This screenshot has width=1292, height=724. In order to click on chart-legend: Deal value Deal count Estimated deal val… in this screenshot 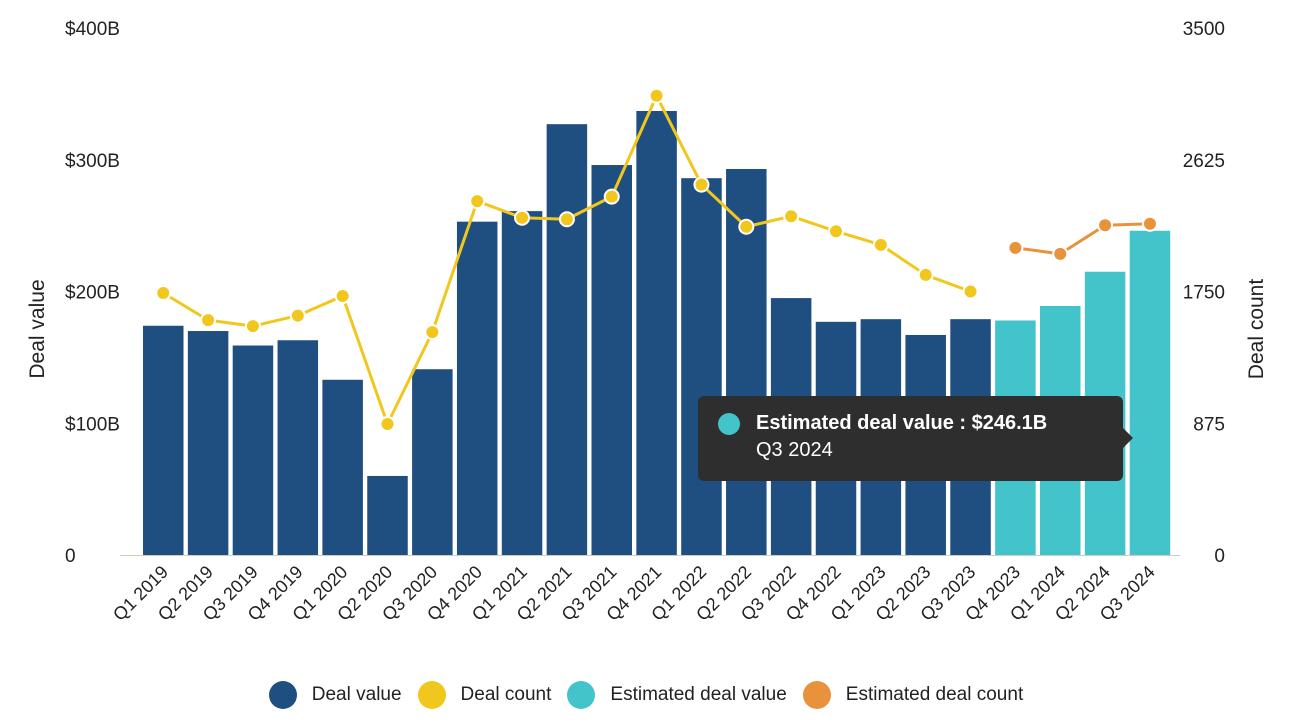, I will do `click(646, 695)`.